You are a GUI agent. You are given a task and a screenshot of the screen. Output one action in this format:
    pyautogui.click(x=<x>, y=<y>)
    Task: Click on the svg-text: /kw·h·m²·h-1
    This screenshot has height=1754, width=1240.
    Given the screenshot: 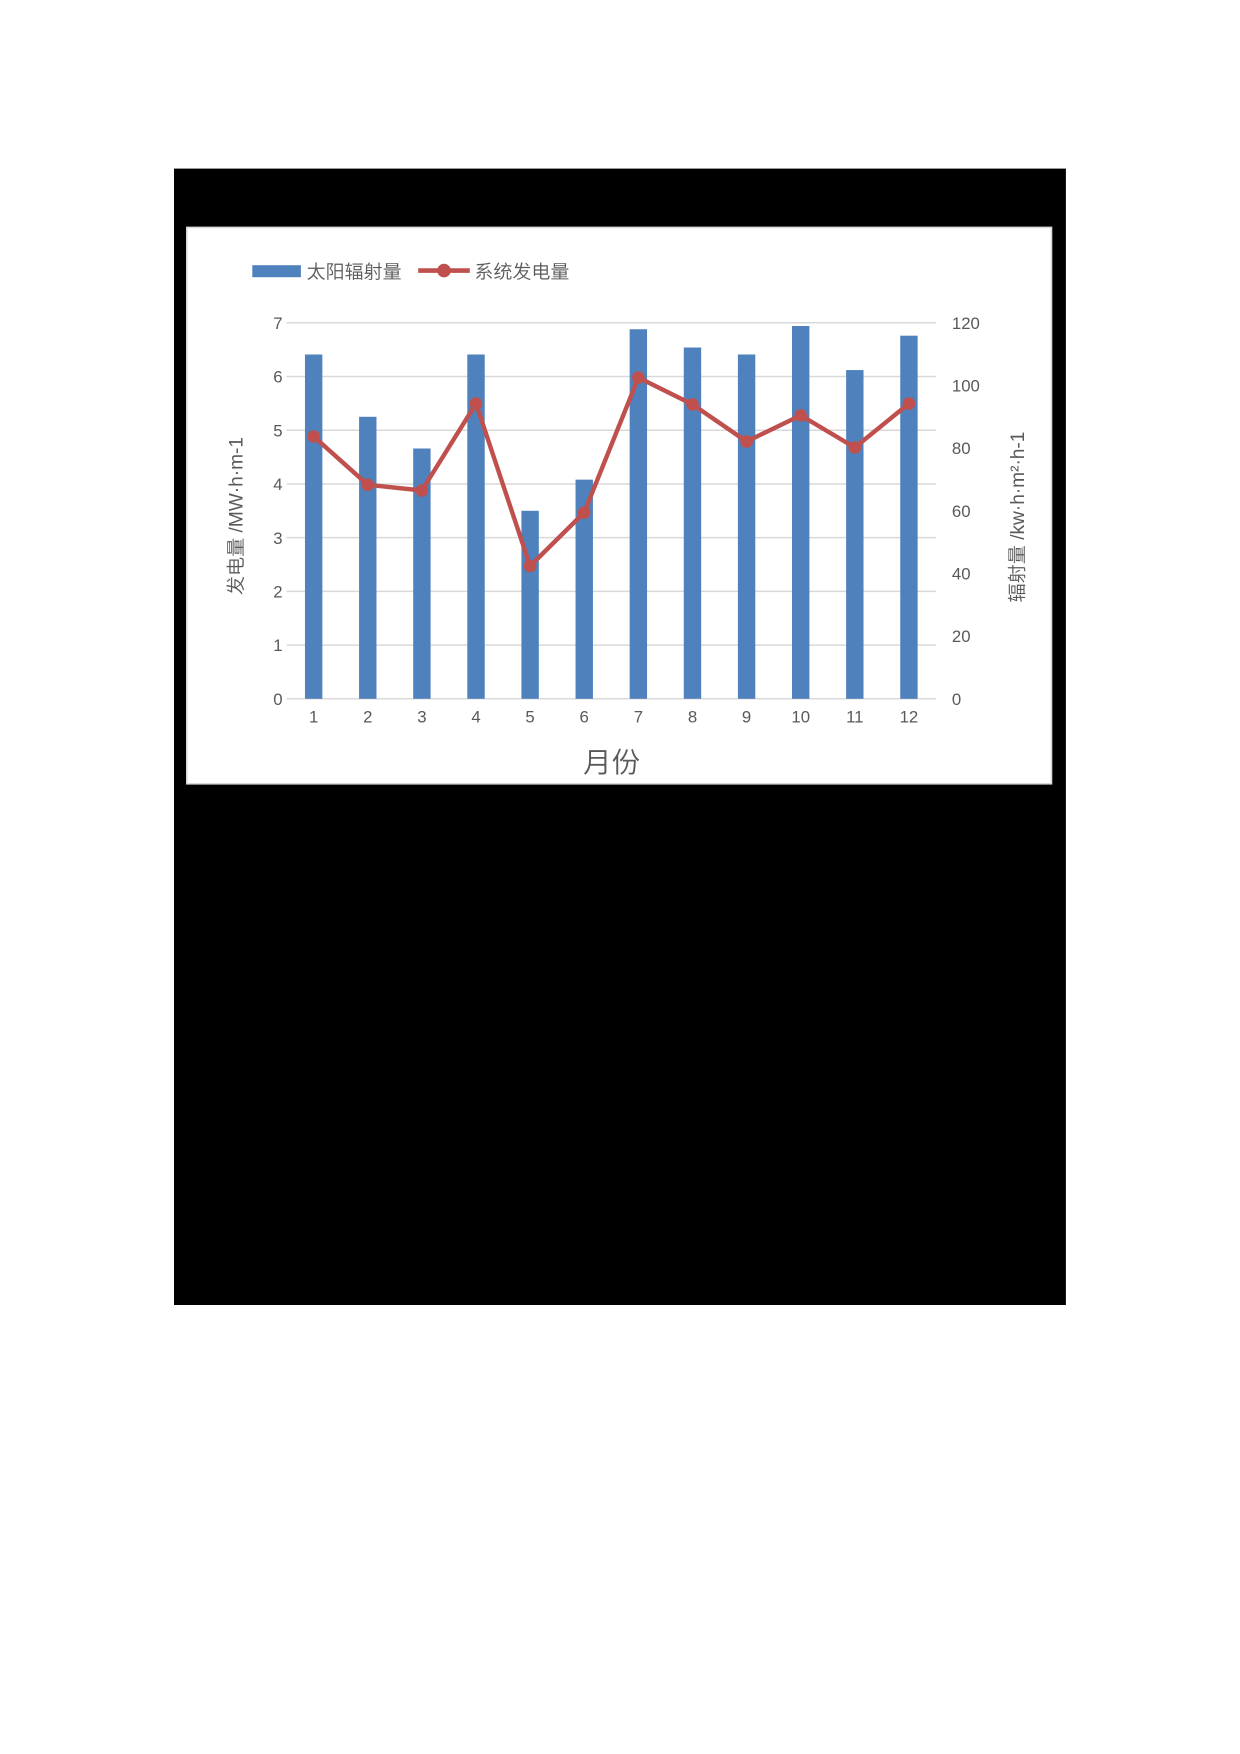 What is the action you would take?
    pyautogui.click(x=1018, y=486)
    